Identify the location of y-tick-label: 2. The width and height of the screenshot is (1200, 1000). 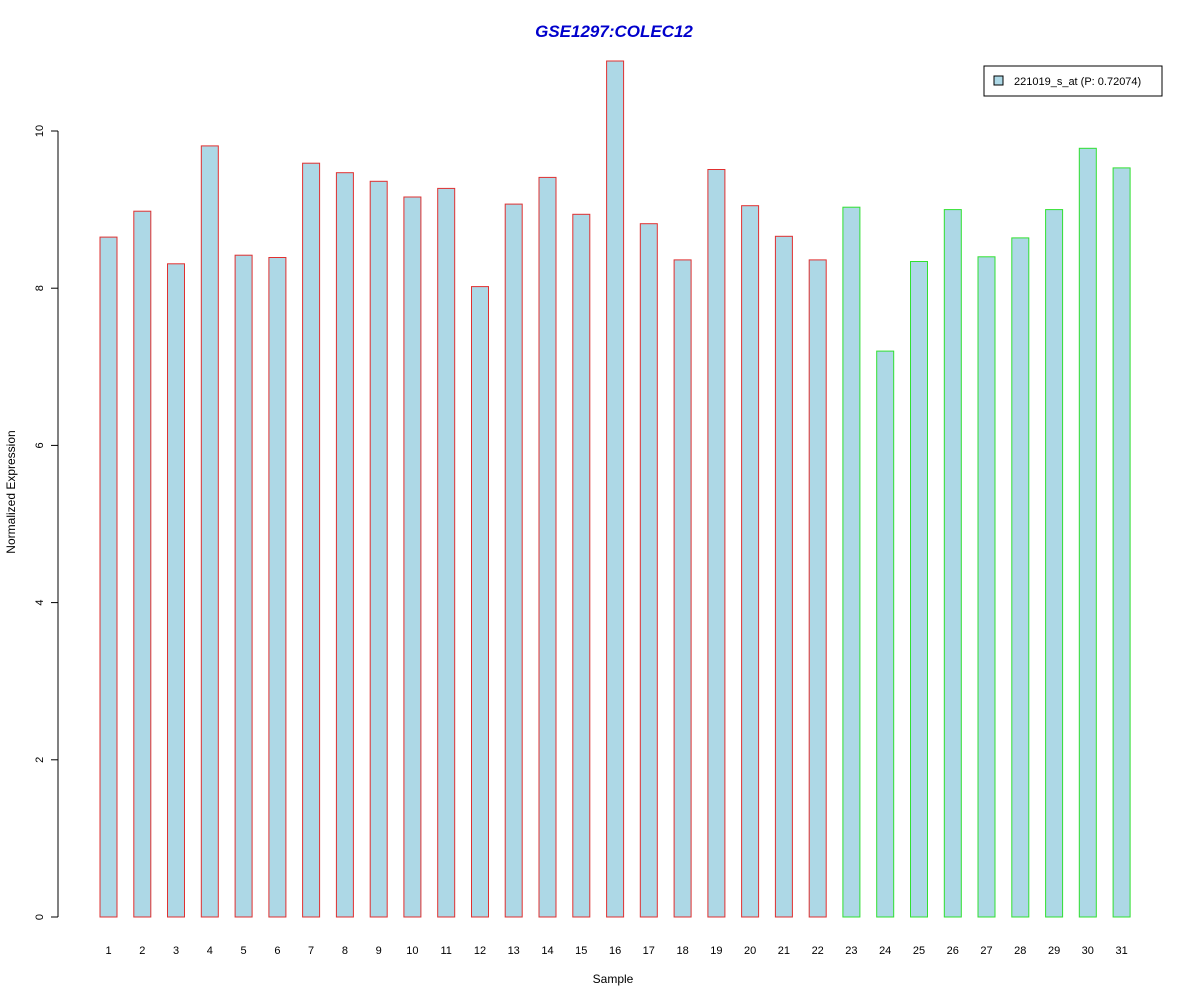
(40, 760).